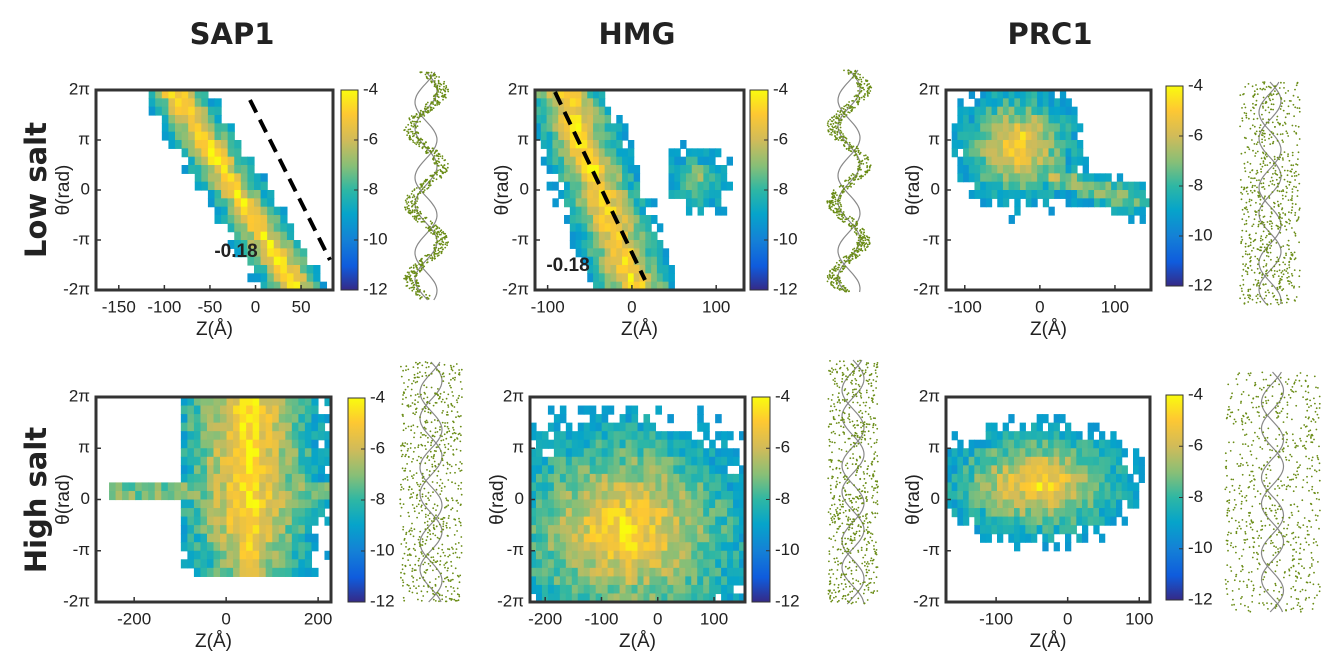 The image size is (1331, 654). I want to click on y-tick-label: -2π, so click(926, 288).